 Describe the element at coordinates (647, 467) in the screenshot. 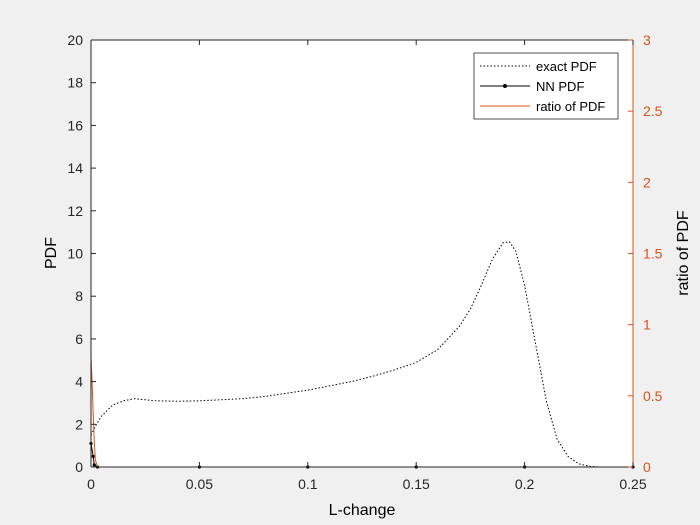

I see `y-tick-label-right: 0` at that location.